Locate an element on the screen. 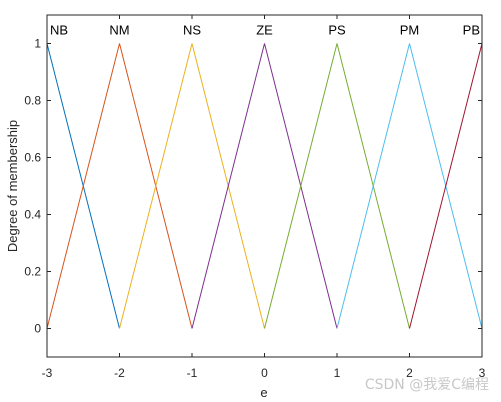  y-tick-label: 0 is located at coordinates (37, 329).